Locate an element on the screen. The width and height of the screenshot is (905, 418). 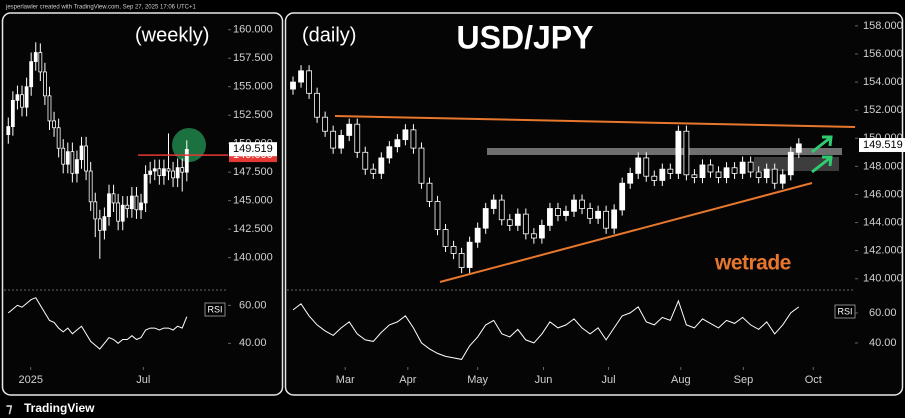
brand: TradingView is located at coordinates (59, 408).